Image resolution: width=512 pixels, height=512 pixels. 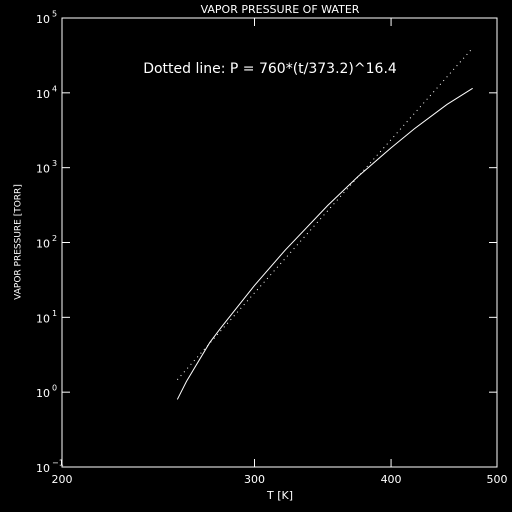 I want to click on y-tick-exponent: 2, so click(x=54, y=238).